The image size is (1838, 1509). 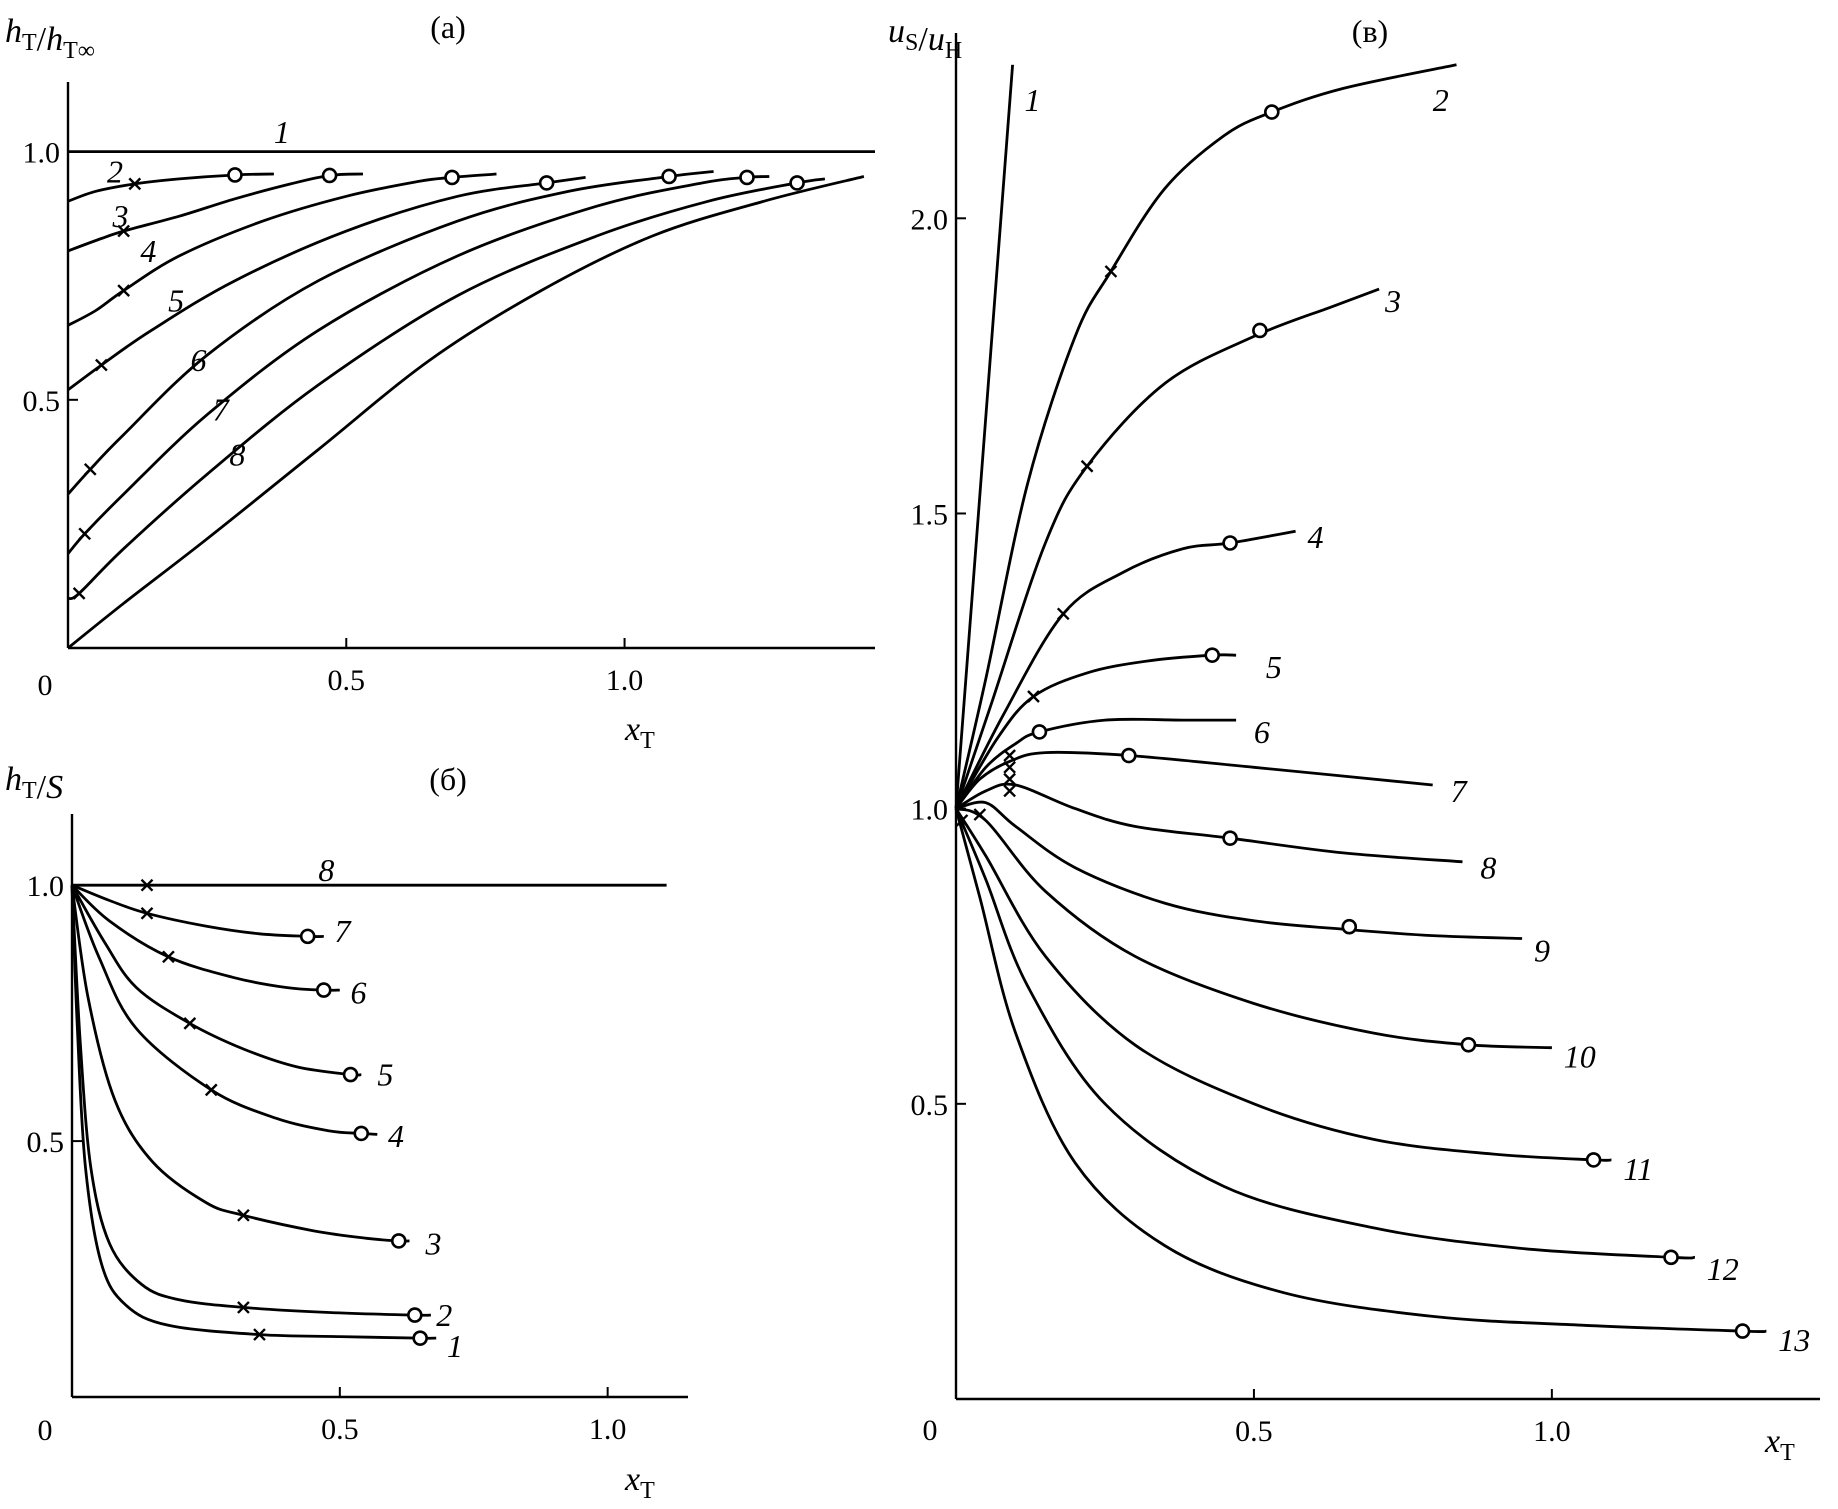 I want to click on series-curve-unlabeled, so click(x=466, y=412).